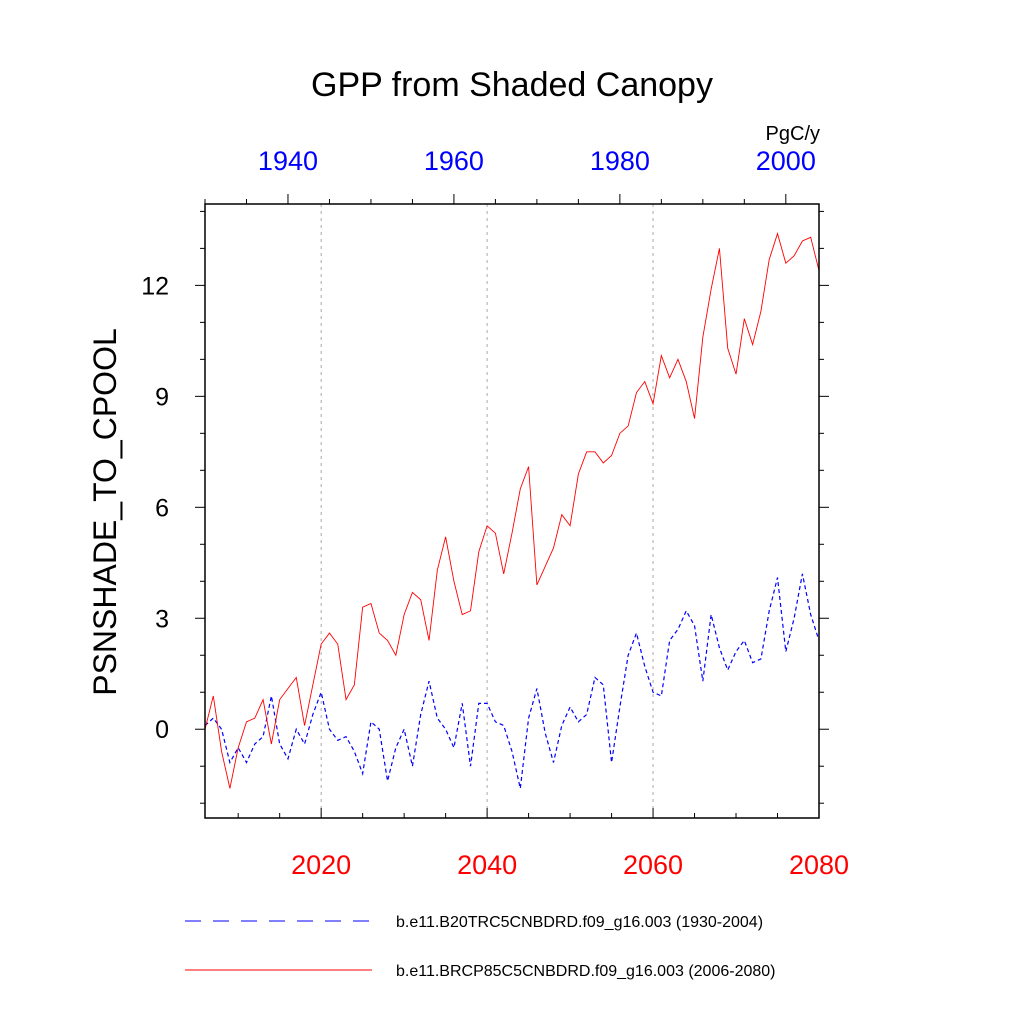 This screenshot has height=1024, width=1024. What do you see at coordinates (786, 161) in the screenshot?
I see `x-top-tick-label-2000: 2000` at bounding box center [786, 161].